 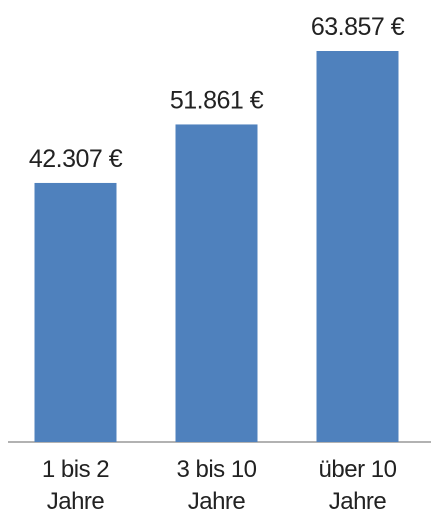 I want to click on x-tick-label: über 10 Jahre, so click(x=357, y=485).